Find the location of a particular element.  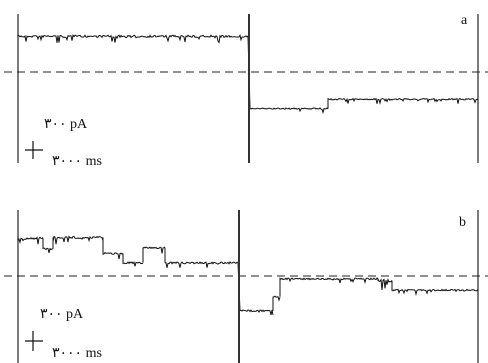

panel-a-scale-bar: ۳۰۰ pA ۳۰۰۰ ms is located at coordinates (63, 143).